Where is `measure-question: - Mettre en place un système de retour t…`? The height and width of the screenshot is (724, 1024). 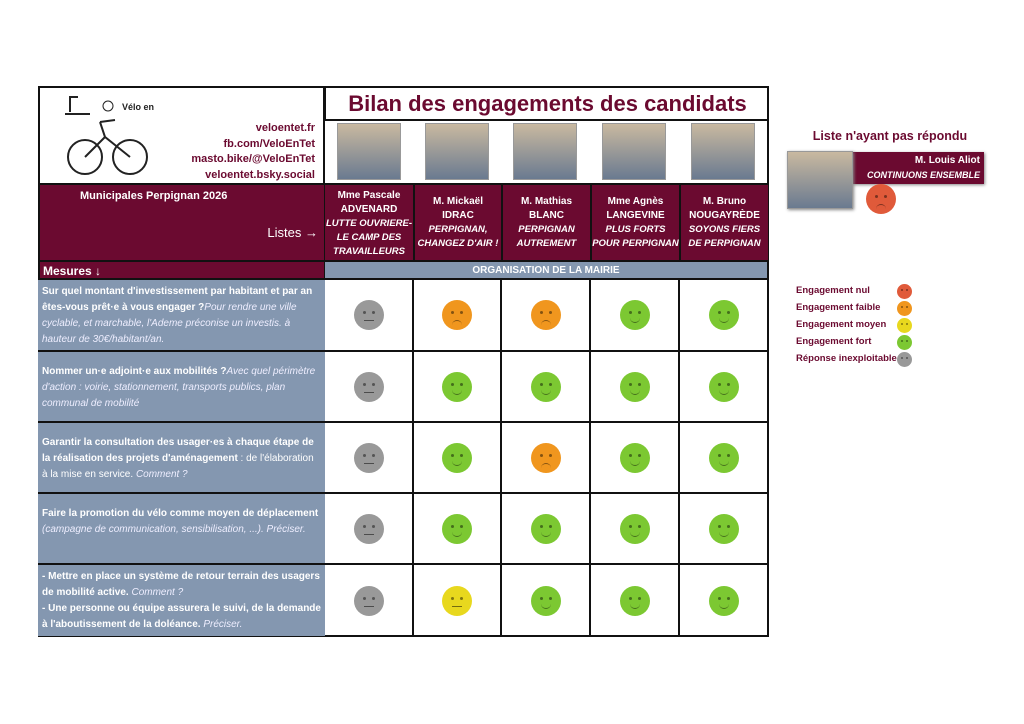 measure-question: - Mettre en place un système de retour t… is located at coordinates (181, 584).